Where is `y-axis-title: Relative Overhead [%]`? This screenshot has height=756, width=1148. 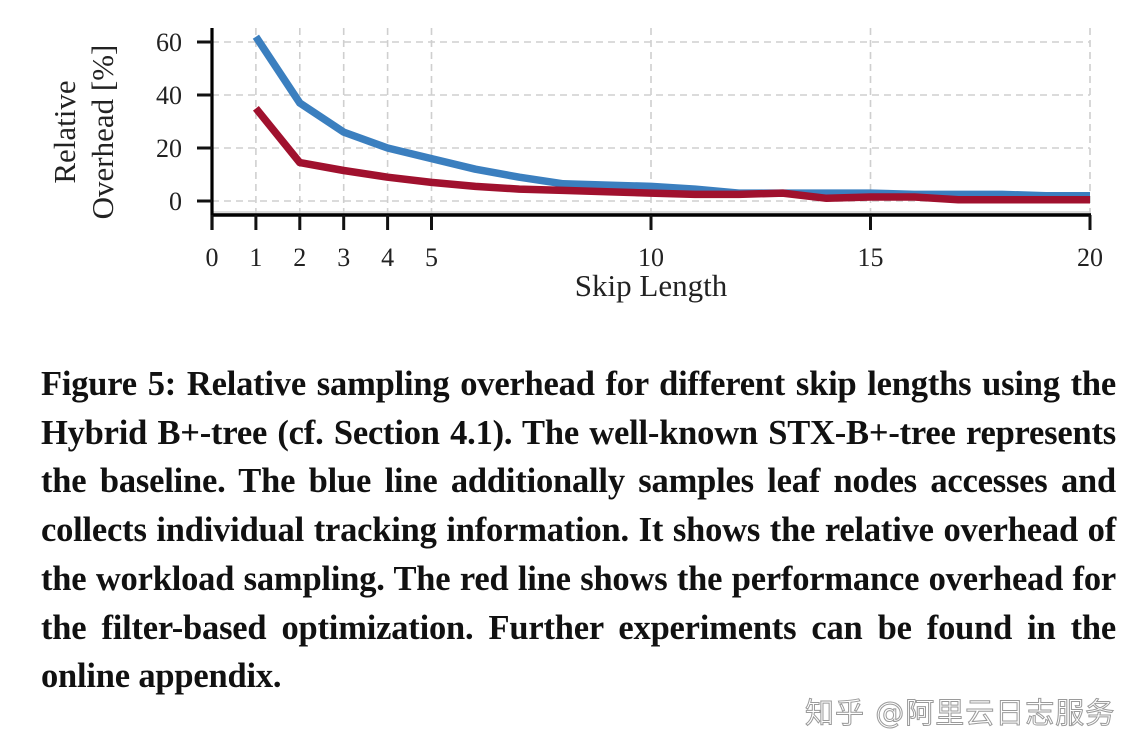 y-axis-title: Relative Overhead [%] is located at coordinates (83, 132).